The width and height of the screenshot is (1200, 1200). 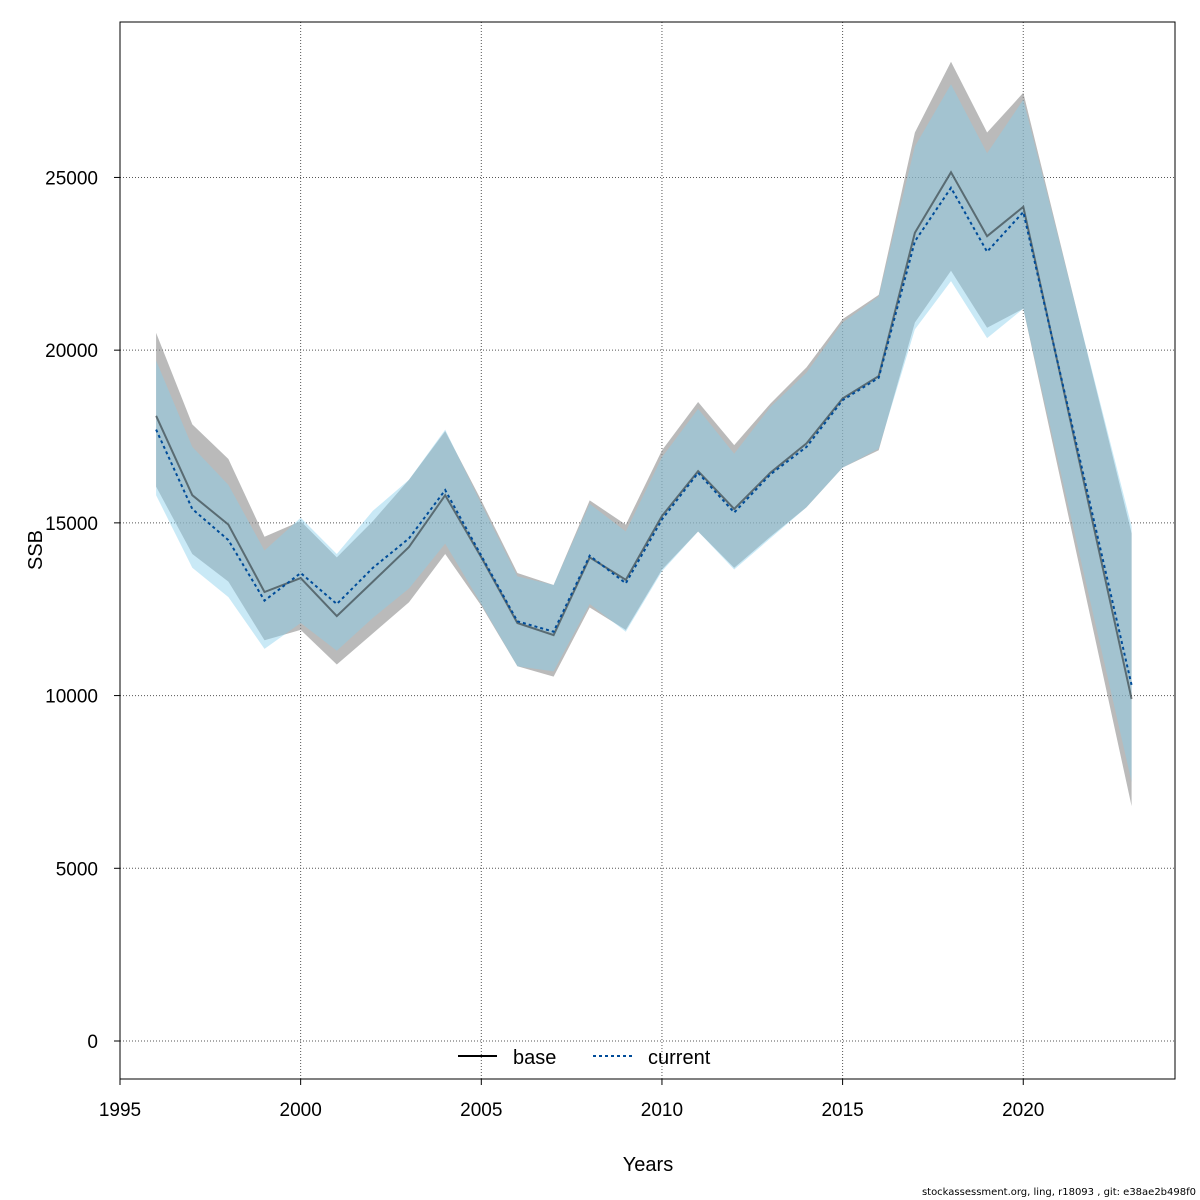 I want to click on x-tick-label-1995: 1995, so click(x=120, y=1110).